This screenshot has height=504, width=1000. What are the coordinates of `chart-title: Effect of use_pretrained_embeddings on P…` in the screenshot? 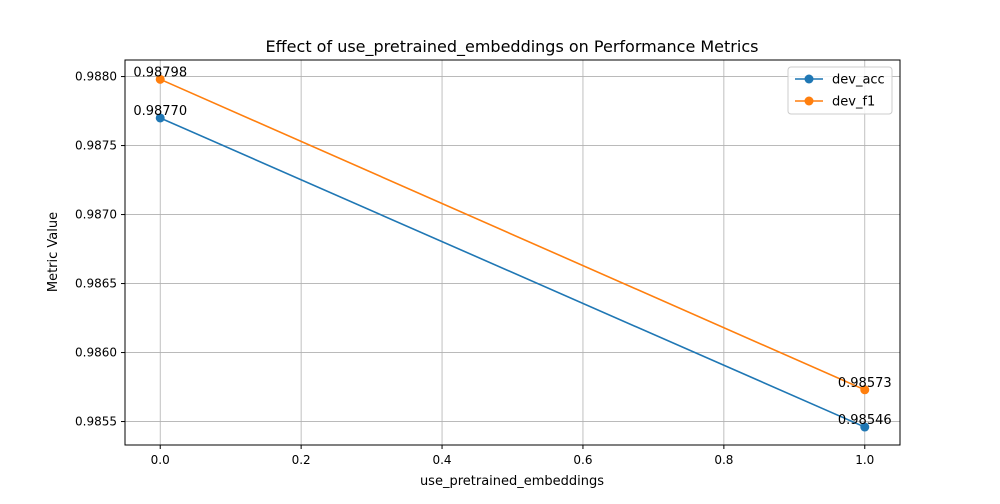 It's located at (512, 47).